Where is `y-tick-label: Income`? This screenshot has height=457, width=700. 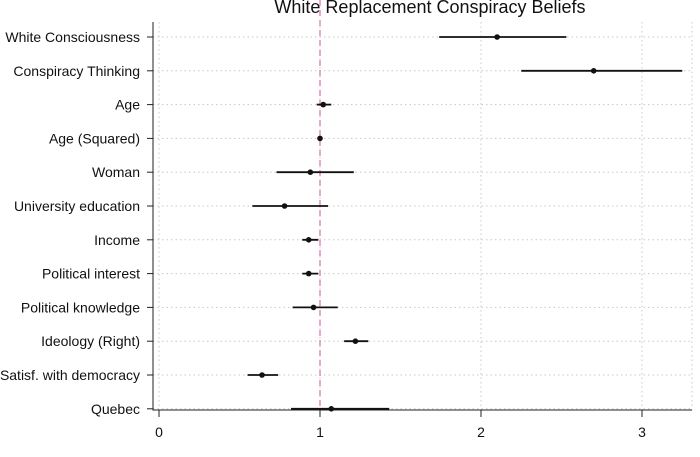 y-tick-label: Income is located at coordinates (117, 240).